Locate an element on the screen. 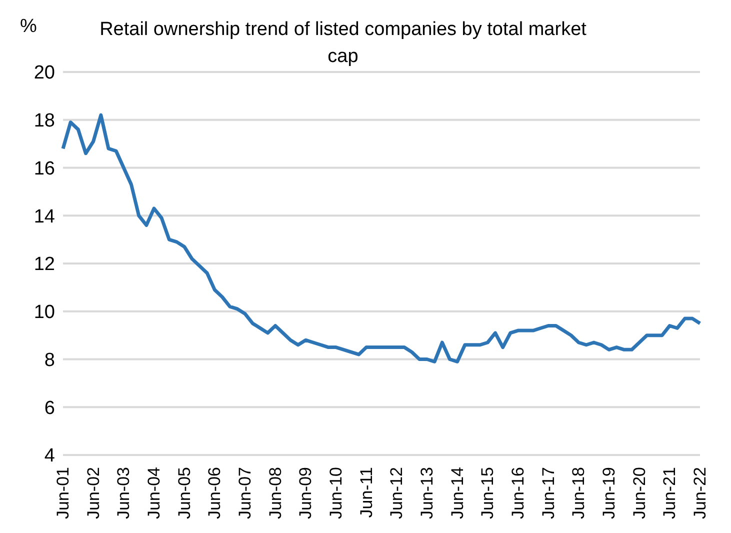 Image resolution: width=731 pixels, height=533 pixels. y-tick-label: 10 is located at coordinates (44, 313).